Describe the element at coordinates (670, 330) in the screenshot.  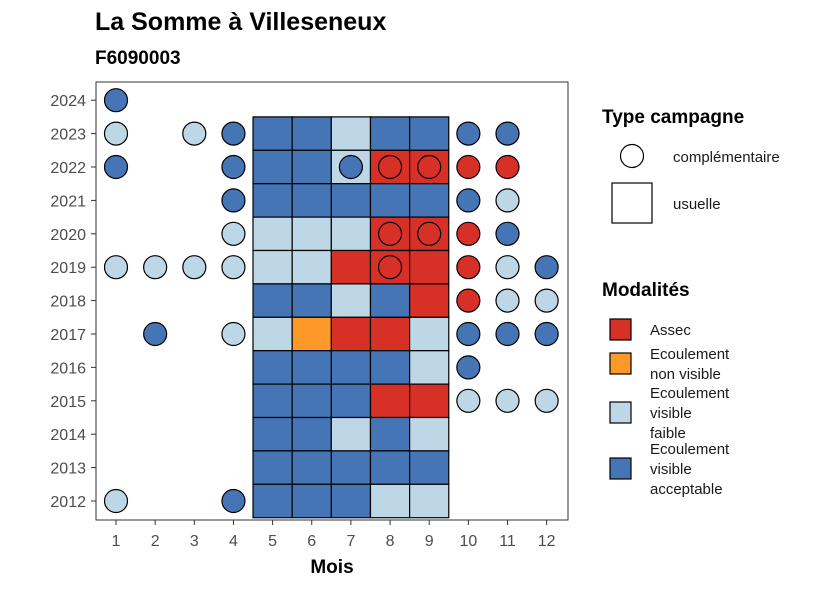
I see `legend-label: Assec` at that location.